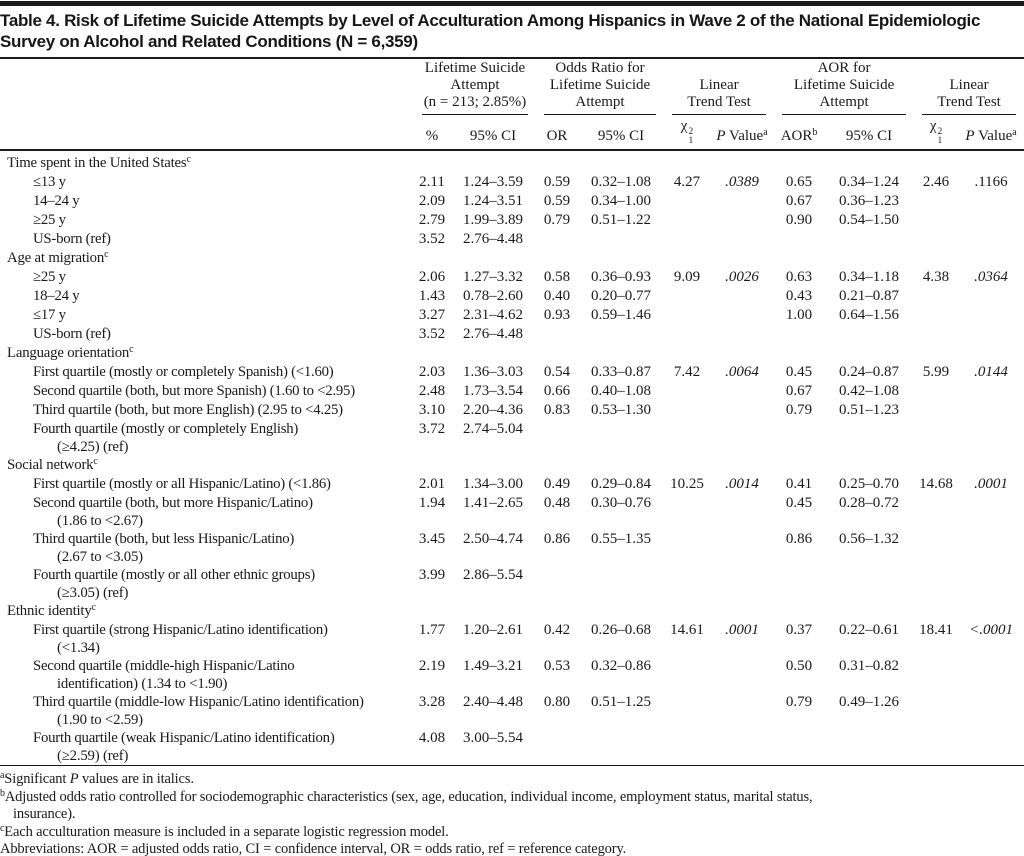  What do you see at coordinates (991, 277) in the screenshot?
I see `cell-p2: .0364` at bounding box center [991, 277].